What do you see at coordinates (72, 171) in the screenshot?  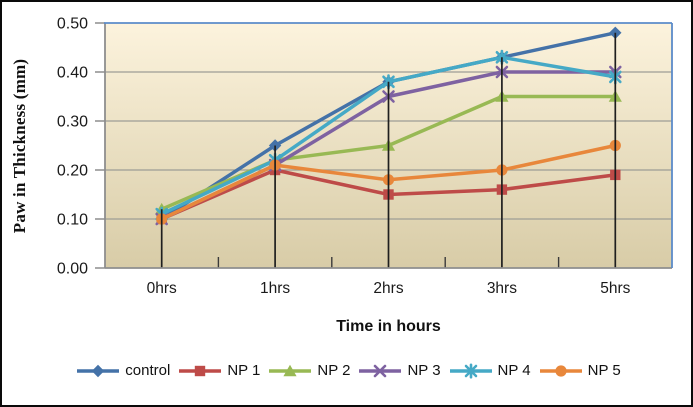 I see `svg-text: 0.20` at bounding box center [72, 171].